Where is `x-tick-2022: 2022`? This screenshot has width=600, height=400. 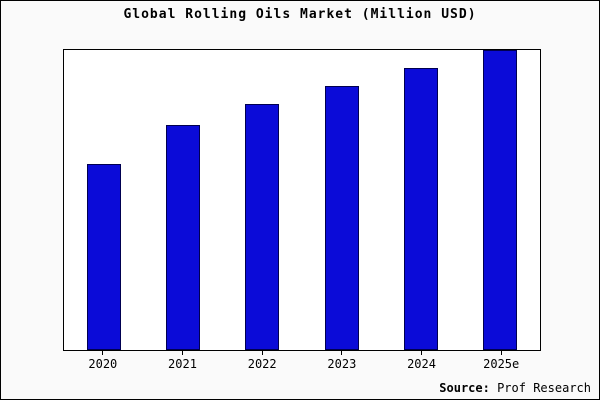 x-tick-2022: 2022 is located at coordinates (262, 361).